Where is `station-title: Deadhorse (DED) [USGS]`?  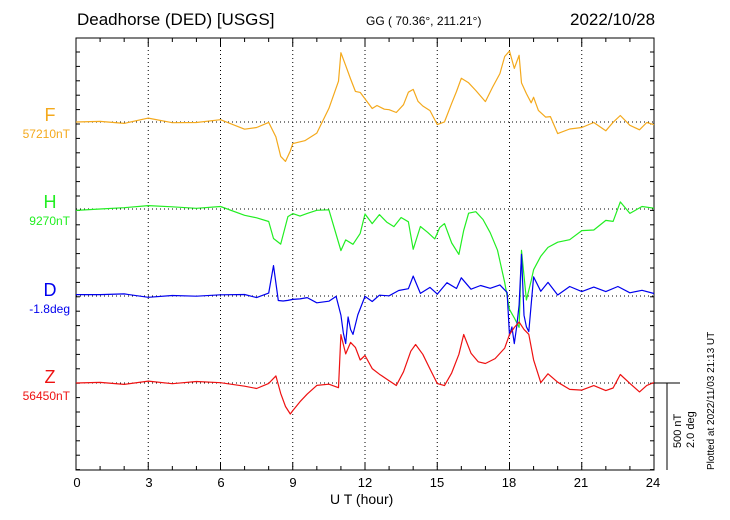
station-title: Deadhorse (DED) [USGS] is located at coordinates (176, 19).